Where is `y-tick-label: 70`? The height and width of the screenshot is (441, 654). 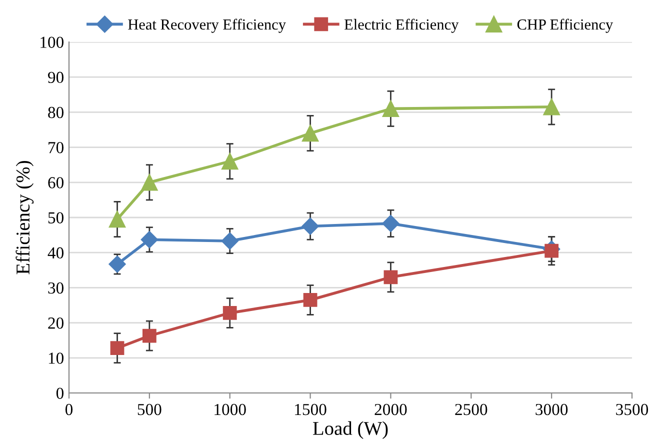 y-tick-label: 70 is located at coordinates (56, 148).